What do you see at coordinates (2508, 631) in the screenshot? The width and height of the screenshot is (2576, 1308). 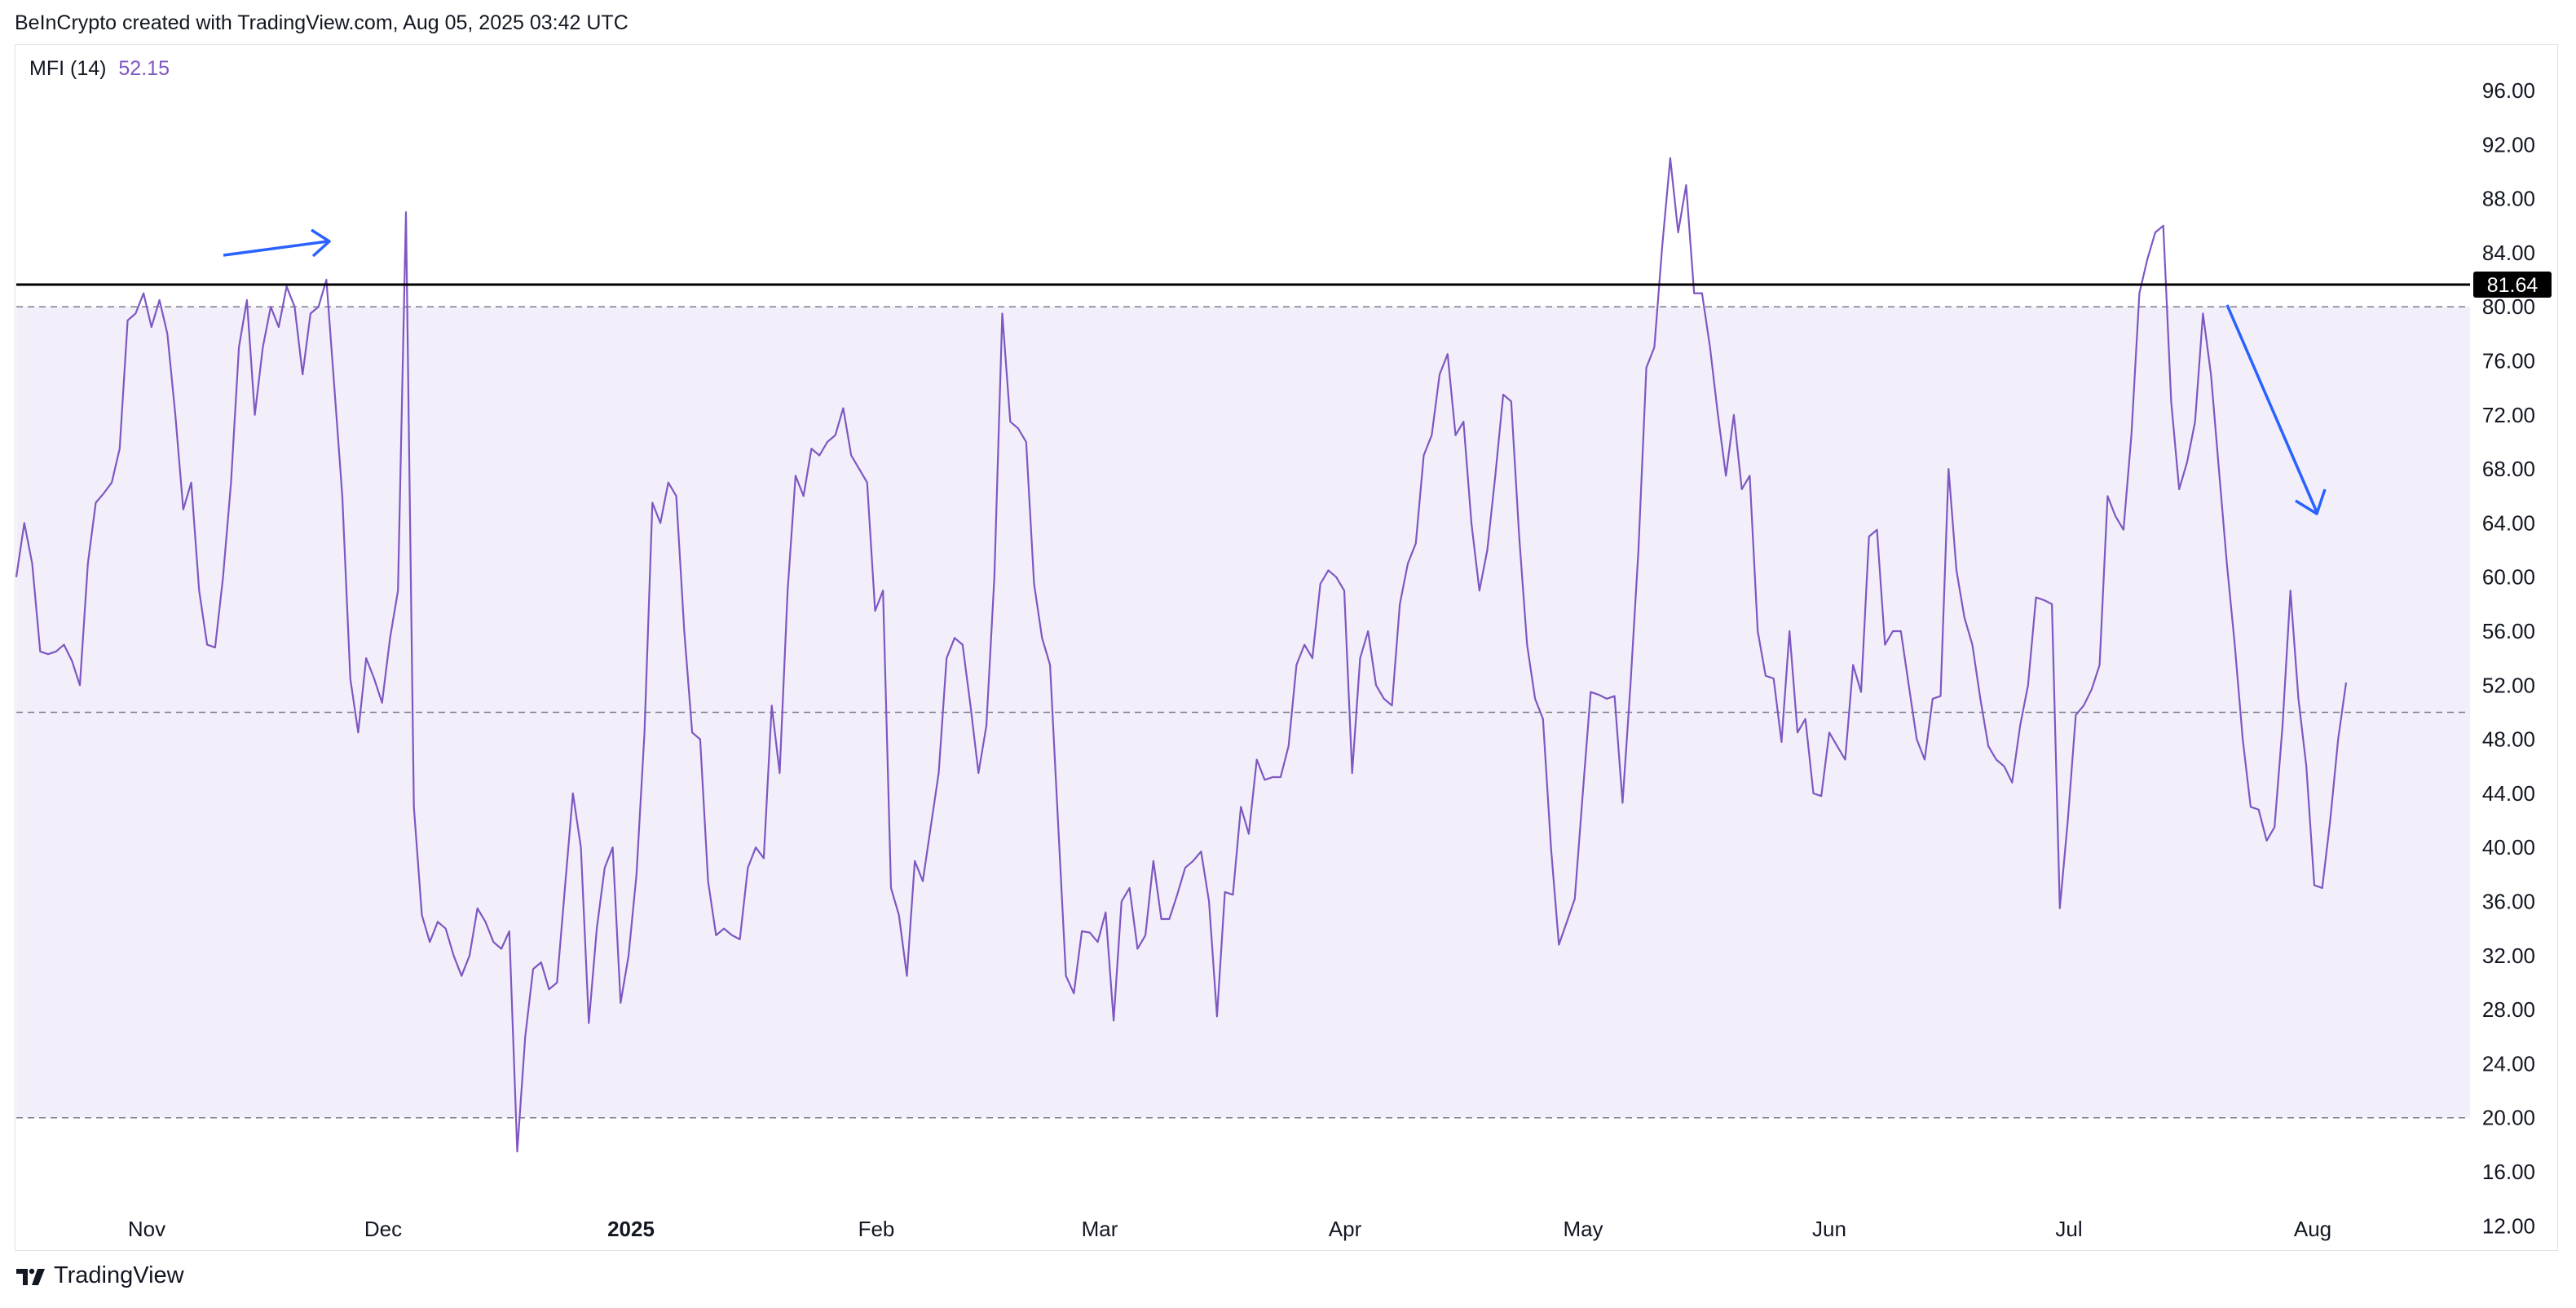 I see `y-tick-label: 56.00` at bounding box center [2508, 631].